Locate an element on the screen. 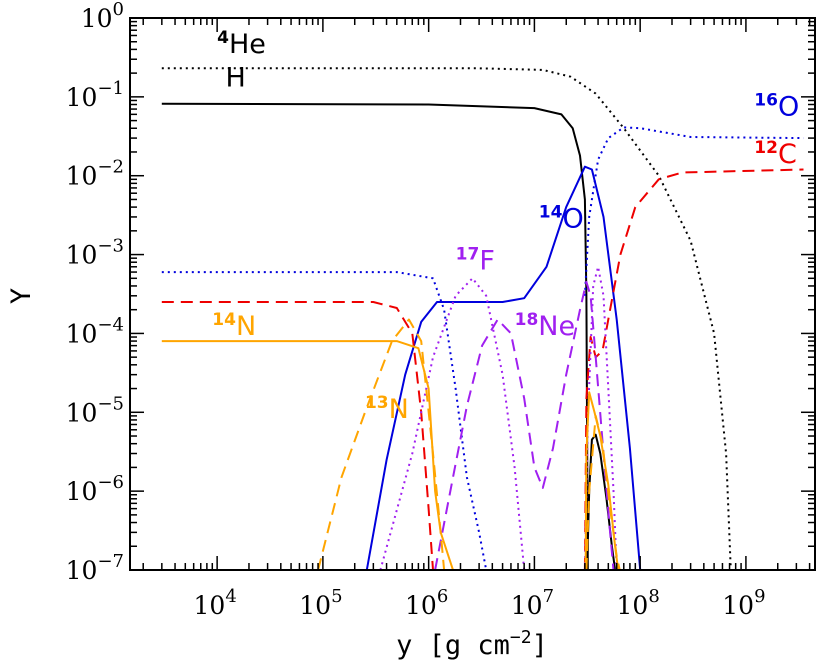 The image size is (830, 663). series-label-12c: 12C is located at coordinates (775, 154).